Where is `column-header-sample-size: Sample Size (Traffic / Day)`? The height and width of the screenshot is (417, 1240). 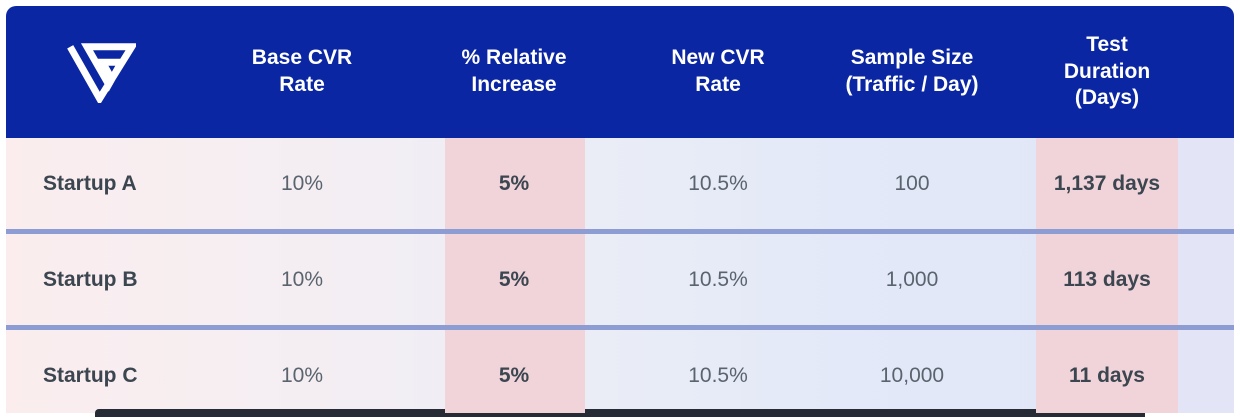 column-header-sample-size: Sample Size (Traffic / Day) is located at coordinates (912, 71).